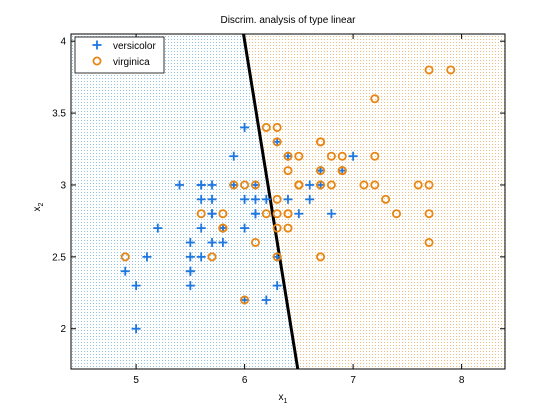 Image resolution: width=559 pixels, height=419 pixels. I want to click on legend-symbol-versicolor, so click(97, 45).